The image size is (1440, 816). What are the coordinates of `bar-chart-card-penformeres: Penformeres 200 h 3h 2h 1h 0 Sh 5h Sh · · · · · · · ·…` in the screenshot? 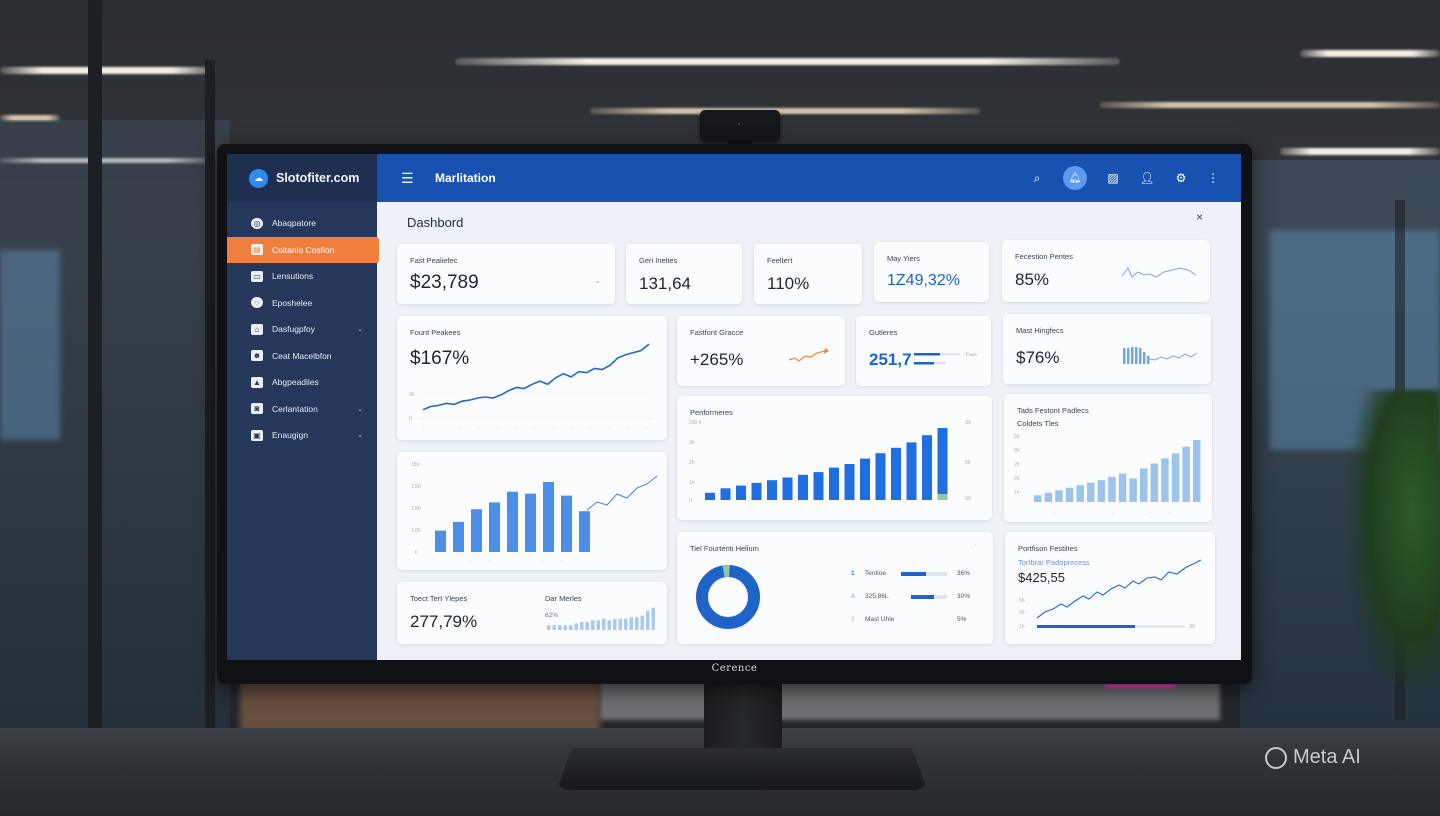 It's located at (834, 458).